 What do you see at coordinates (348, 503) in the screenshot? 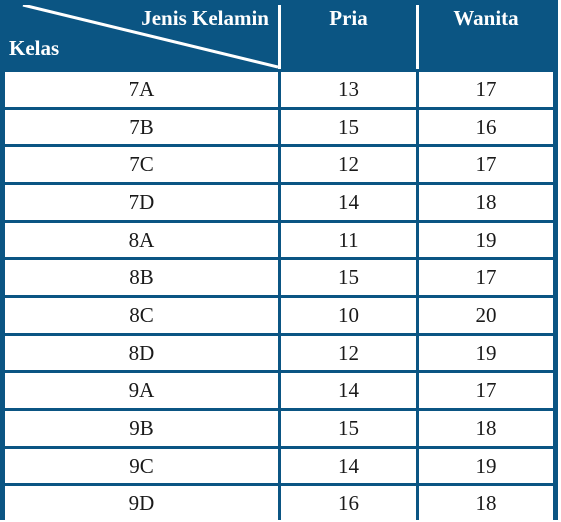
I see `cell-pria: 16` at bounding box center [348, 503].